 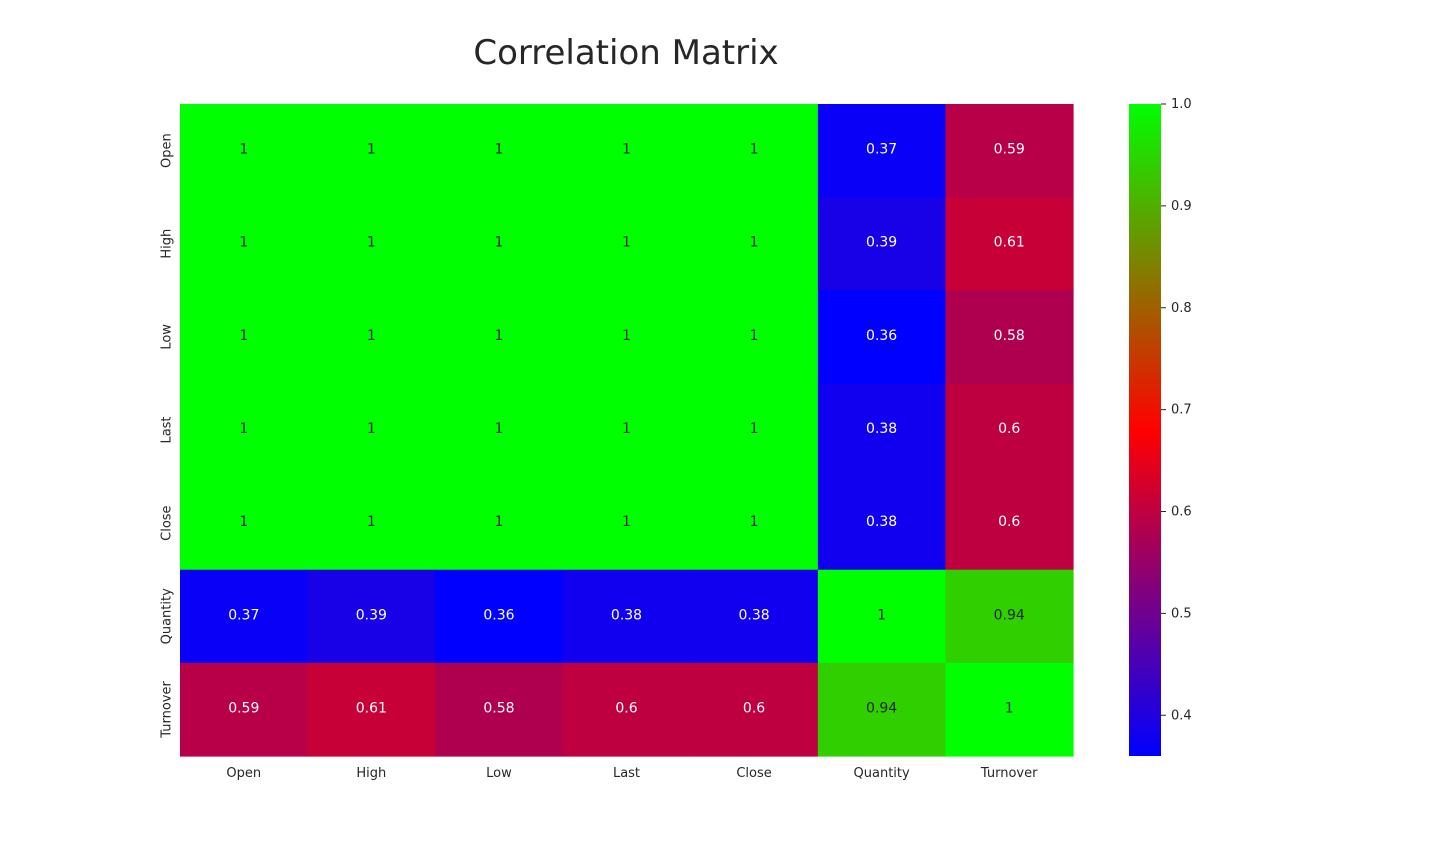 I want to click on colorbar-tick-label: 0.5, so click(x=1181, y=613).